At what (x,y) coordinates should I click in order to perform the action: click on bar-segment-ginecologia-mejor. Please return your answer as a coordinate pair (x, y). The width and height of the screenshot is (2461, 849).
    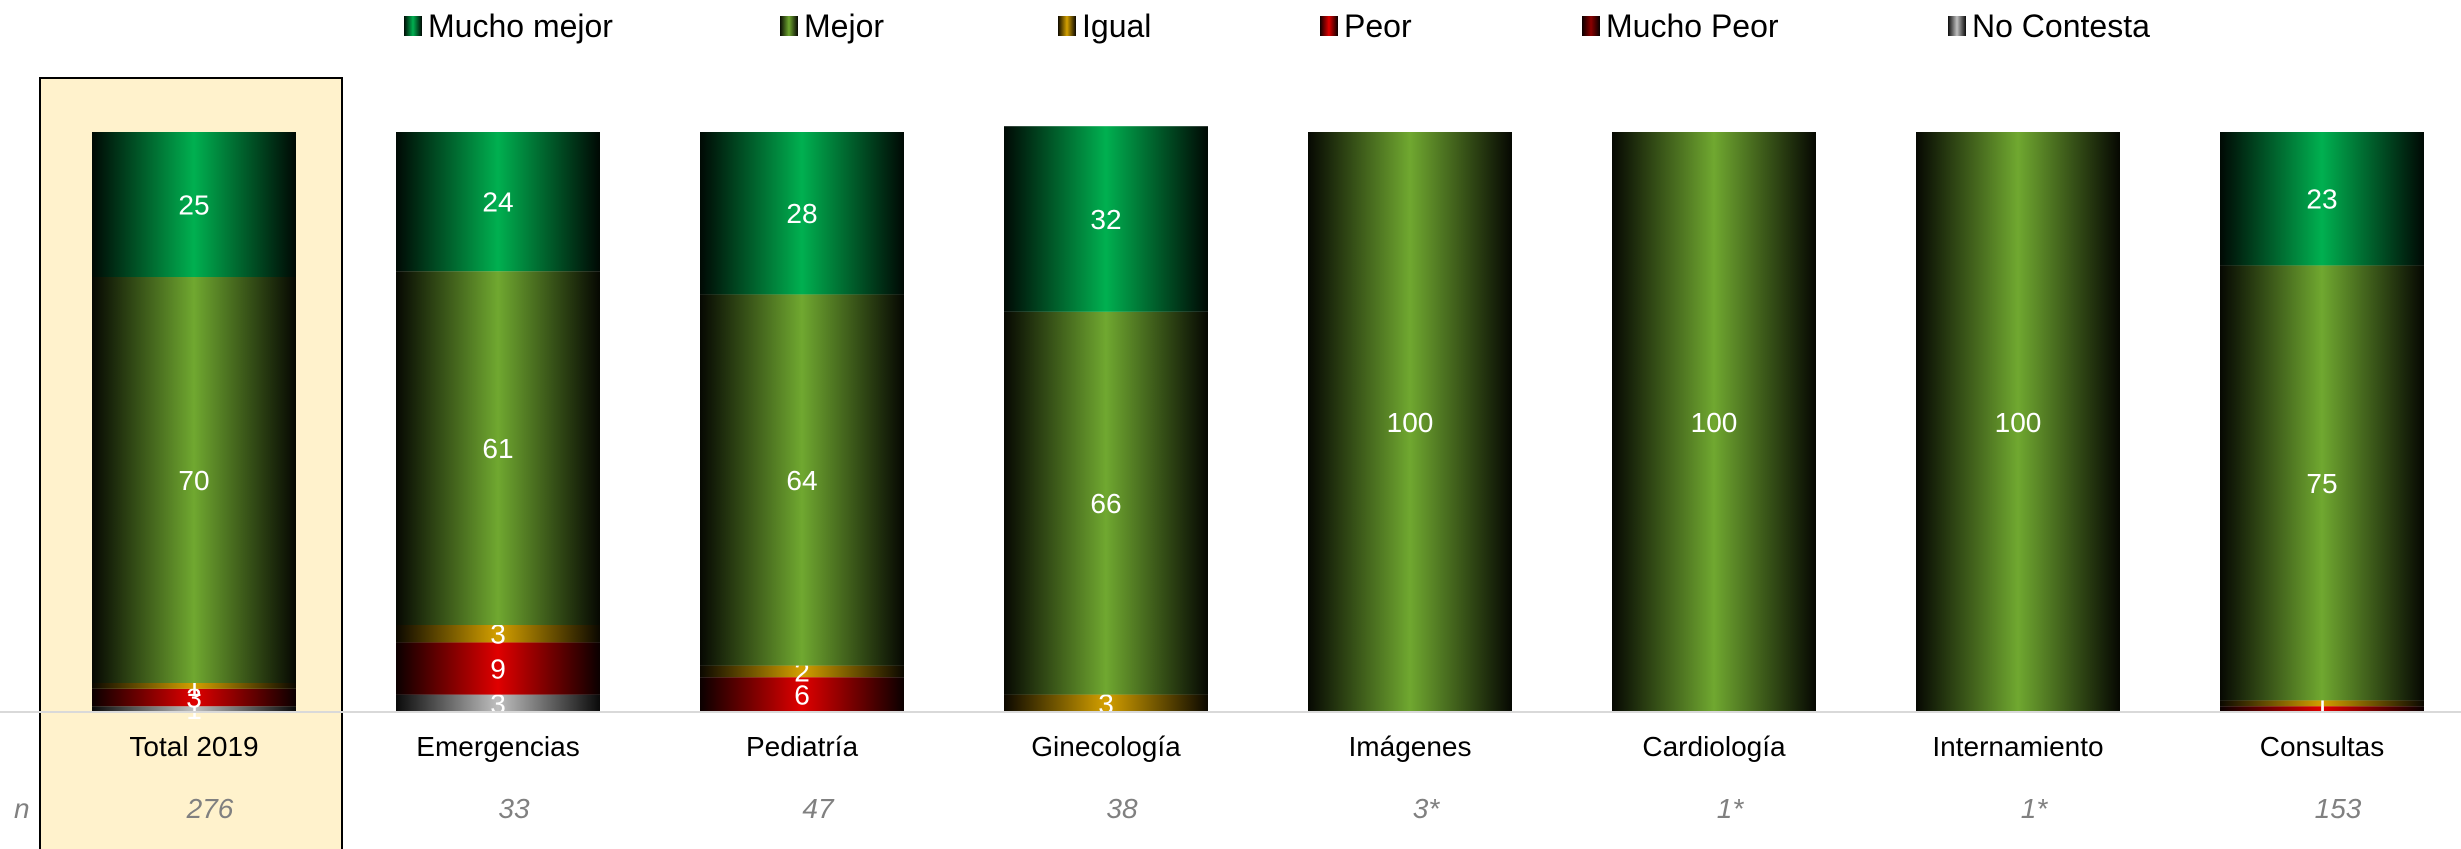
    Looking at the image, I should click on (1106, 503).